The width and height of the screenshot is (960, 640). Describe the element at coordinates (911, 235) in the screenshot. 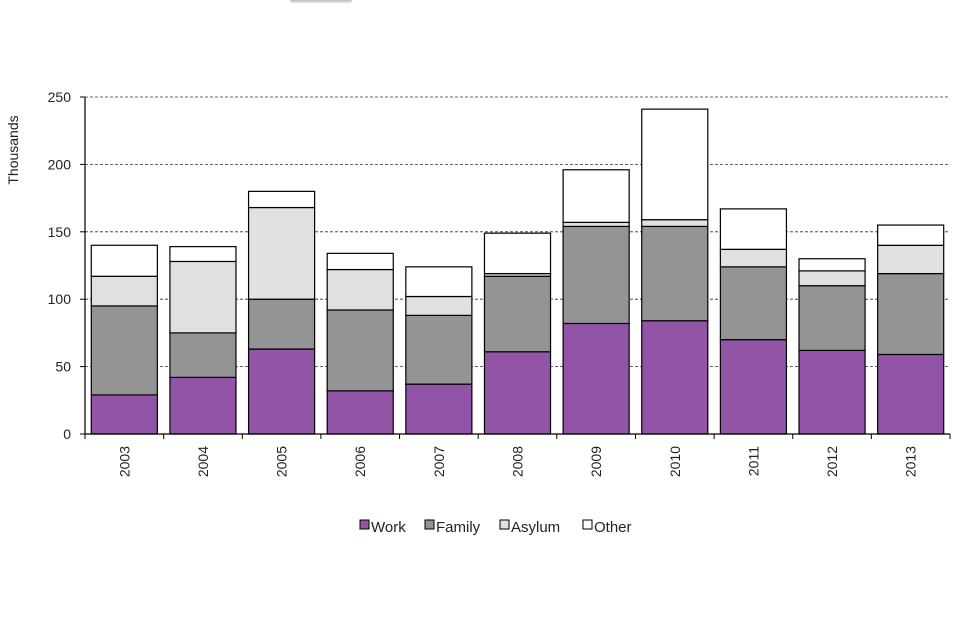

I see `bar-segment-other-2013` at that location.